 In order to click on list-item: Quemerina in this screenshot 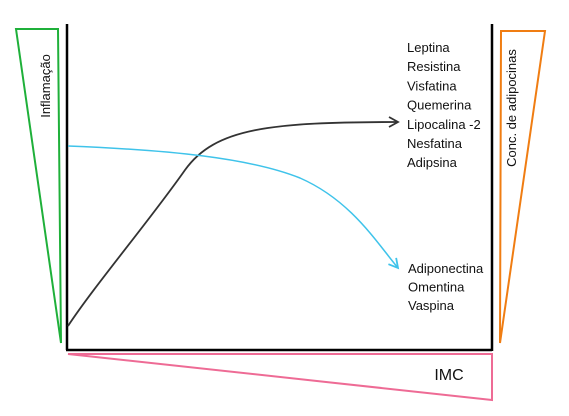, I will do `click(439, 105)`.